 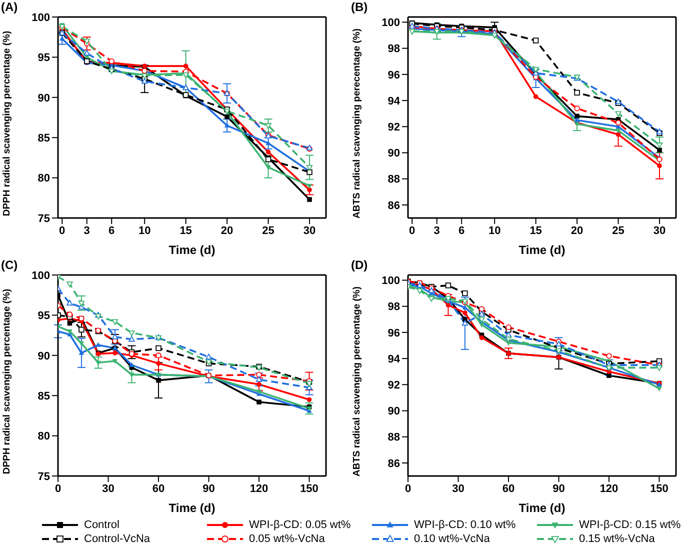 I want to click on legend-label: WPI-β-CD: 0.05 wt%, so click(x=300, y=525).